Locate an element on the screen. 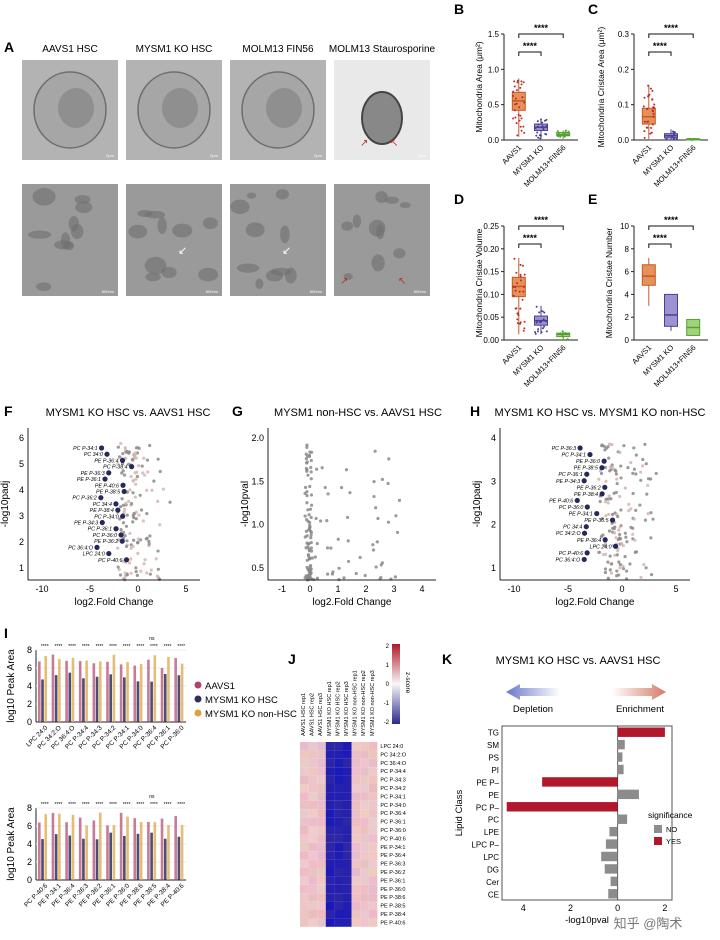 The height and width of the screenshot is (940, 720). red-arrow-icon: ↖ is located at coordinates (402, 281).